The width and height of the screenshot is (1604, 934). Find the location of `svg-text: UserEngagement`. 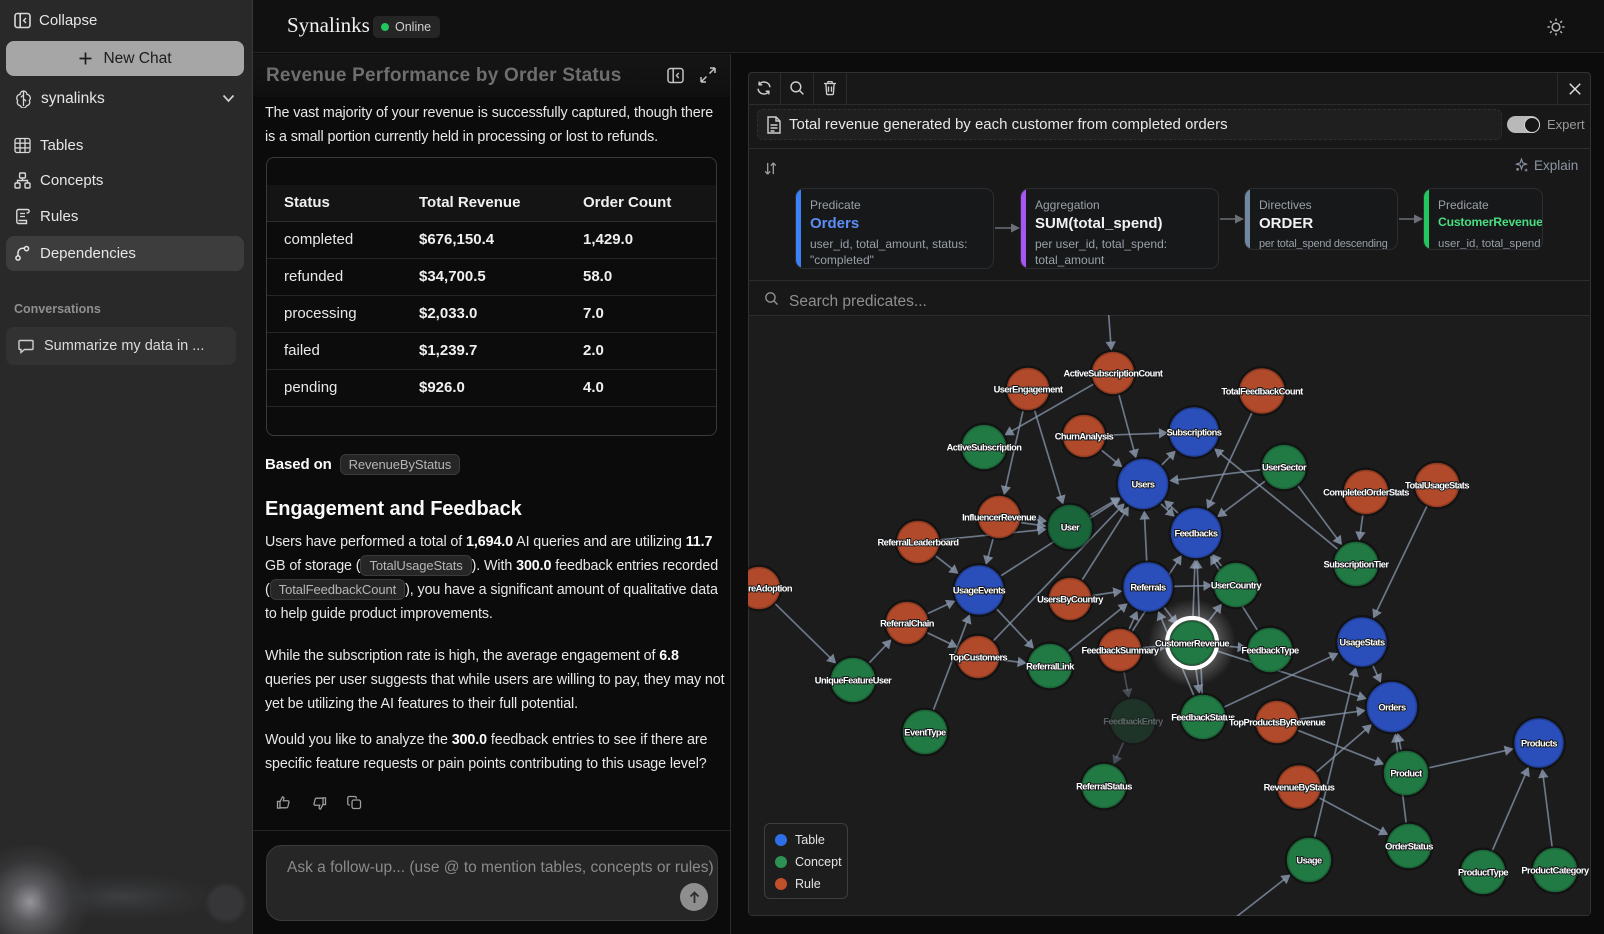

svg-text: UserEngagement is located at coordinates (1028, 390).